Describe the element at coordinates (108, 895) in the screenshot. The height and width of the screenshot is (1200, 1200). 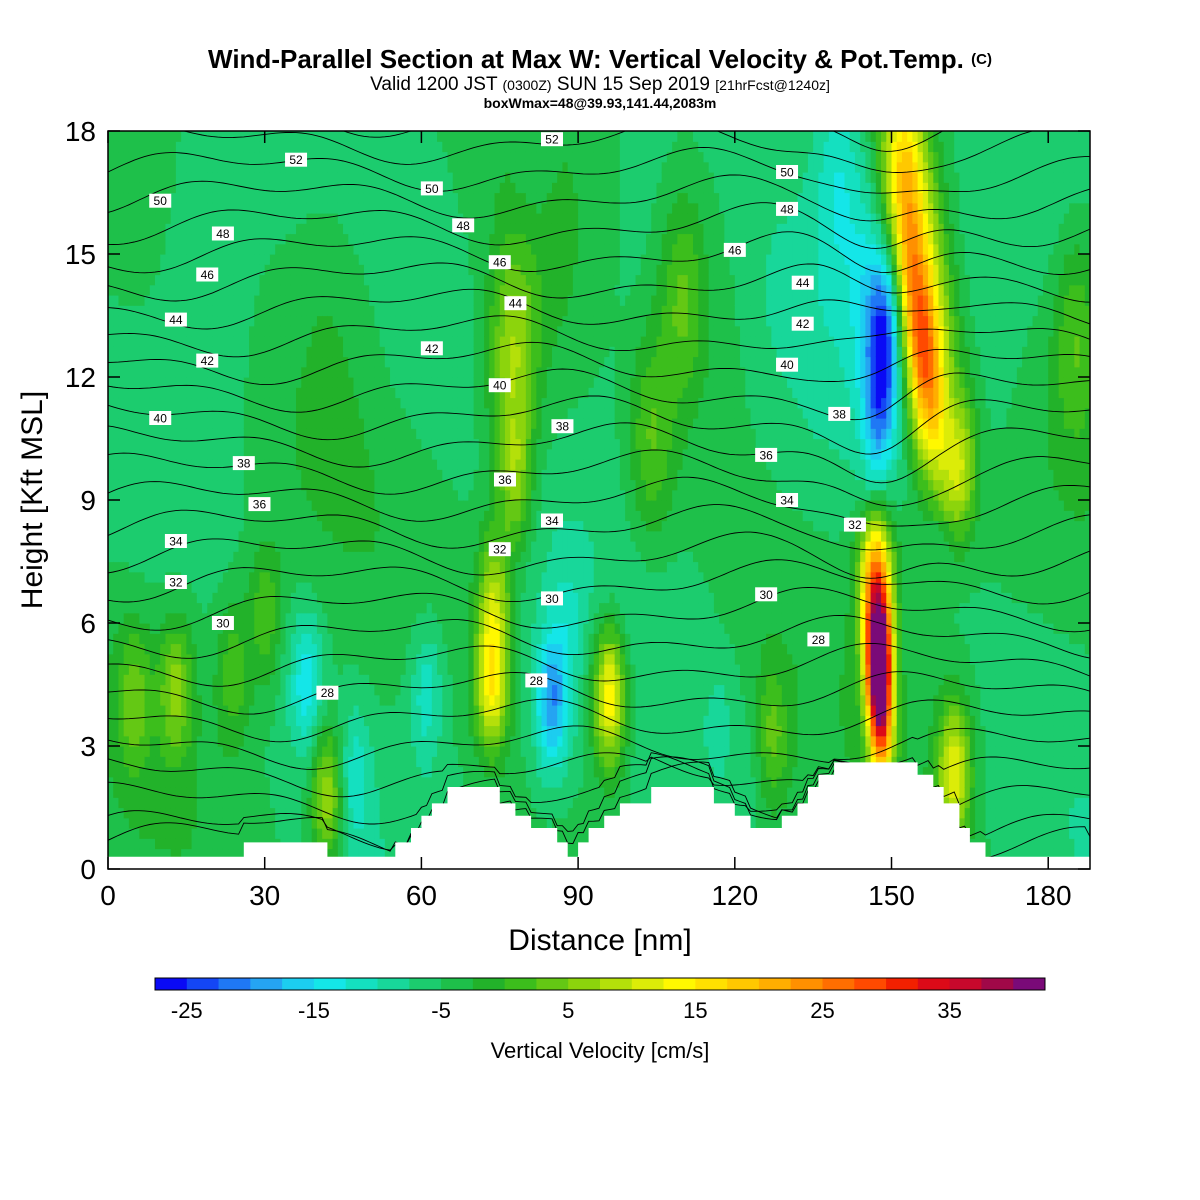
I see `x-tick-label: 0` at that location.